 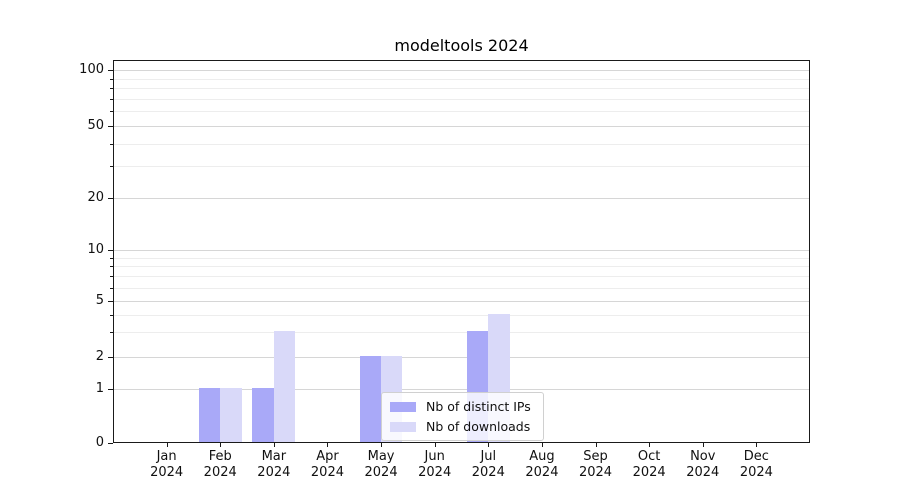 I want to click on x-tick-label: Jan 2024, so click(x=167, y=465).